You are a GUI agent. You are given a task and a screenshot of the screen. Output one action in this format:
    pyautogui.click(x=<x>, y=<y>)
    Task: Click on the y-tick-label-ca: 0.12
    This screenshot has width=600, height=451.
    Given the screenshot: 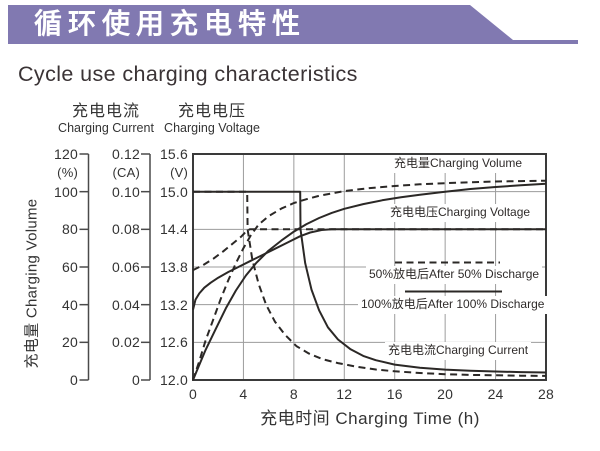 What is the action you would take?
    pyautogui.click(x=125, y=154)
    